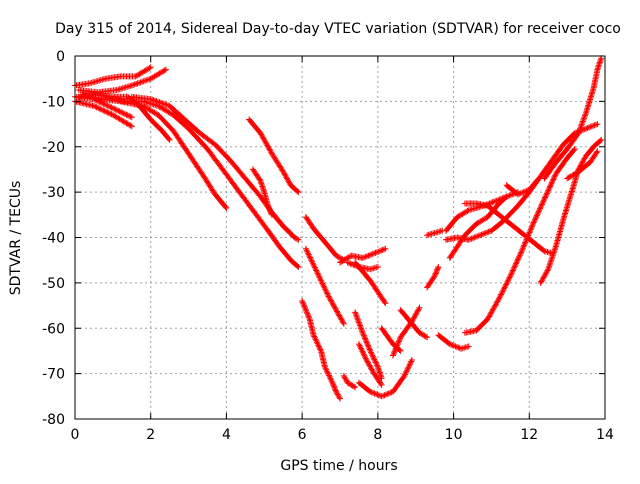 The height and width of the screenshot is (484, 640). What do you see at coordinates (226, 435) in the screenshot?
I see `x-tick-label: 4` at bounding box center [226, 435].